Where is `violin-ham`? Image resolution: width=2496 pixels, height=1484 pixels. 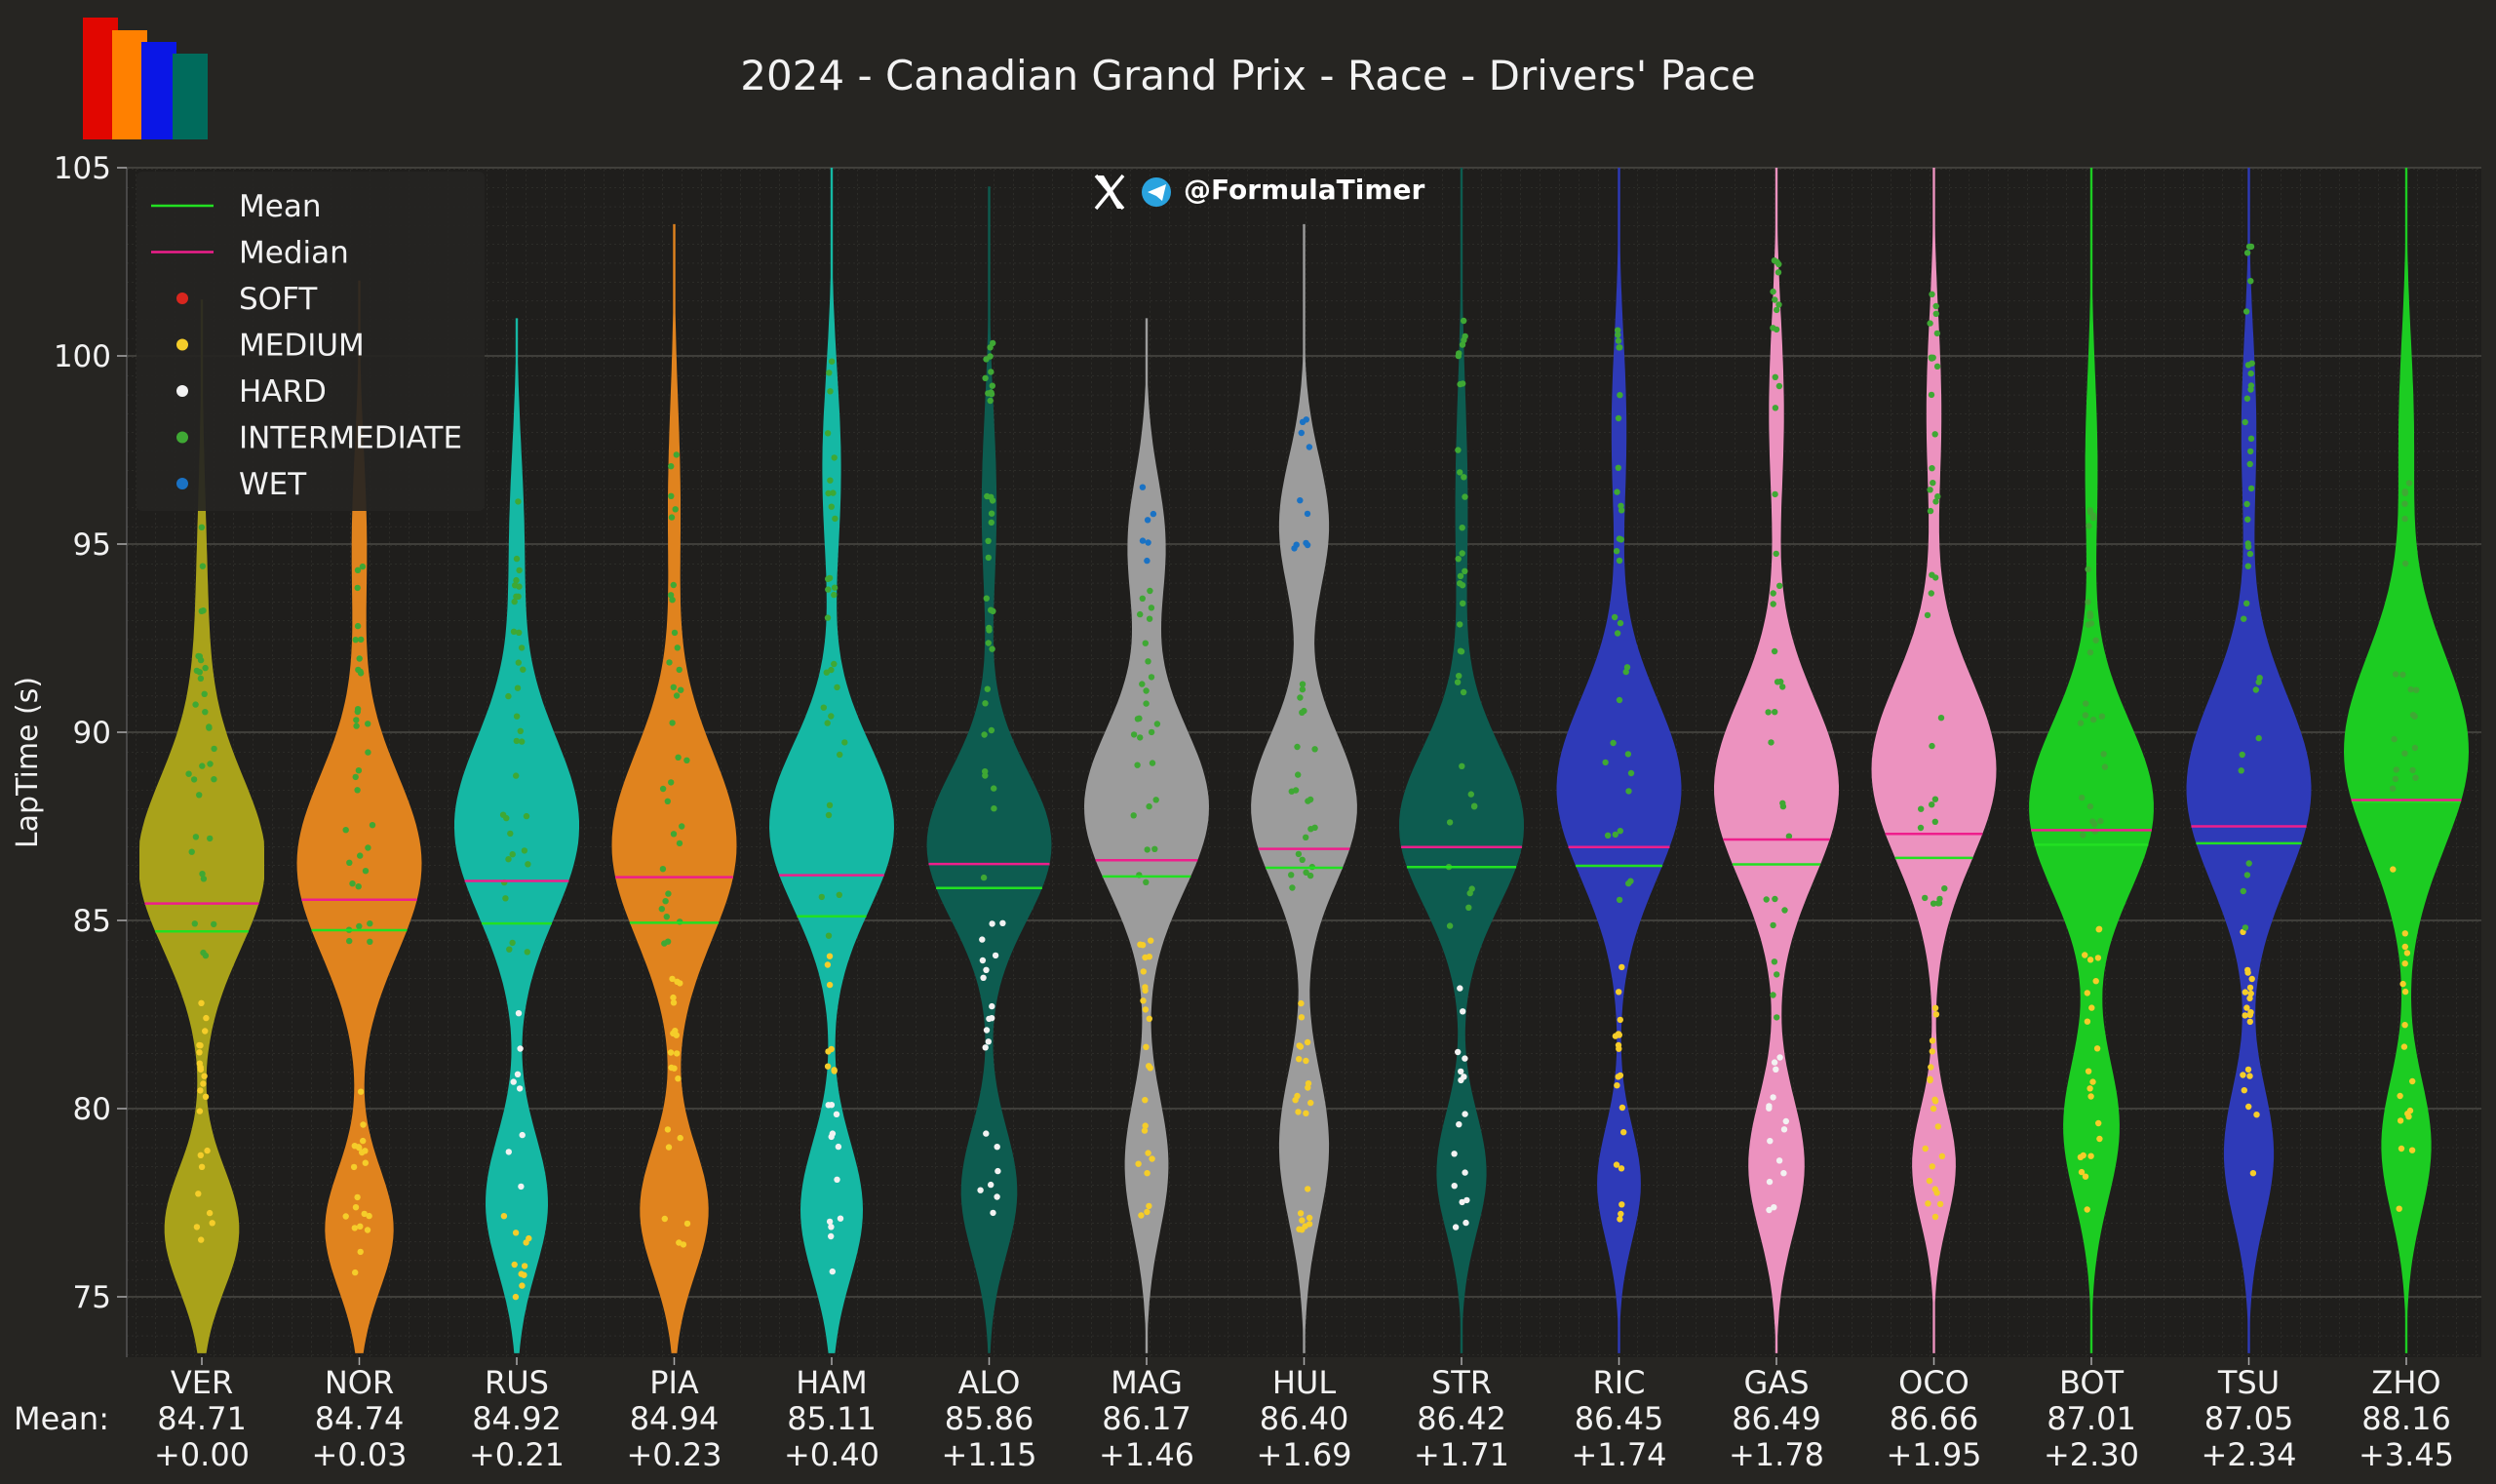
violin-ham is located at coordinates (831, 760).